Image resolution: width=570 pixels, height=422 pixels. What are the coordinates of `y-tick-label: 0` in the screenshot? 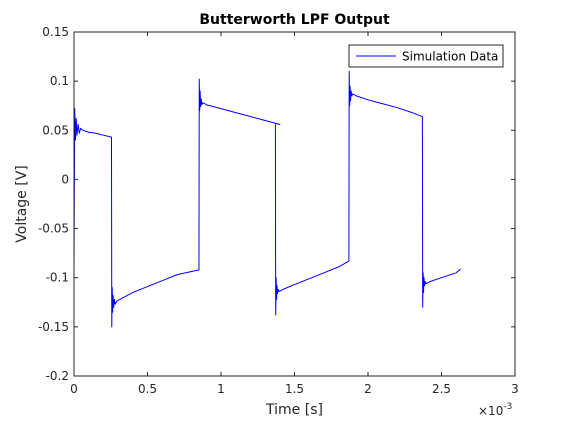 It's located at (65, 179).